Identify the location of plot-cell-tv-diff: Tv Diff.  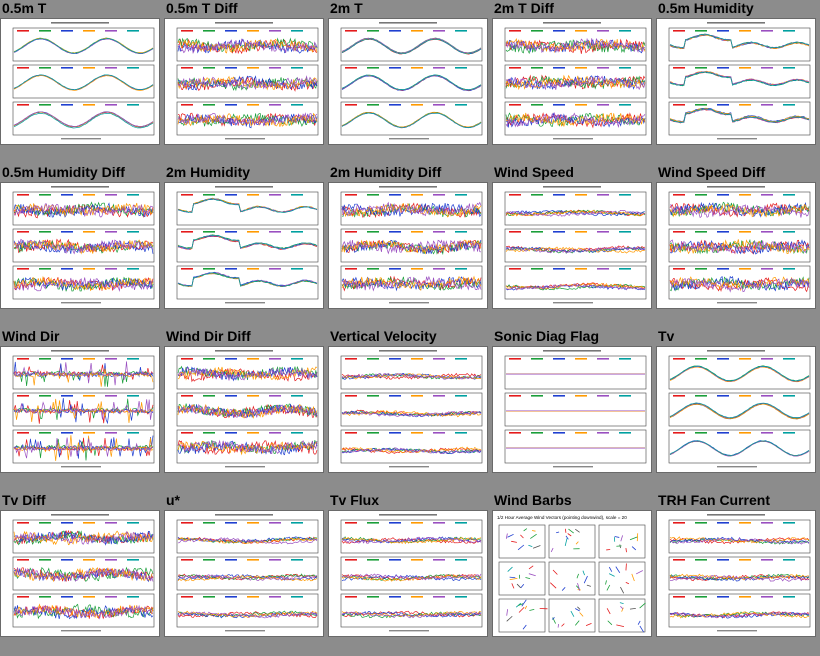
(80, 572).